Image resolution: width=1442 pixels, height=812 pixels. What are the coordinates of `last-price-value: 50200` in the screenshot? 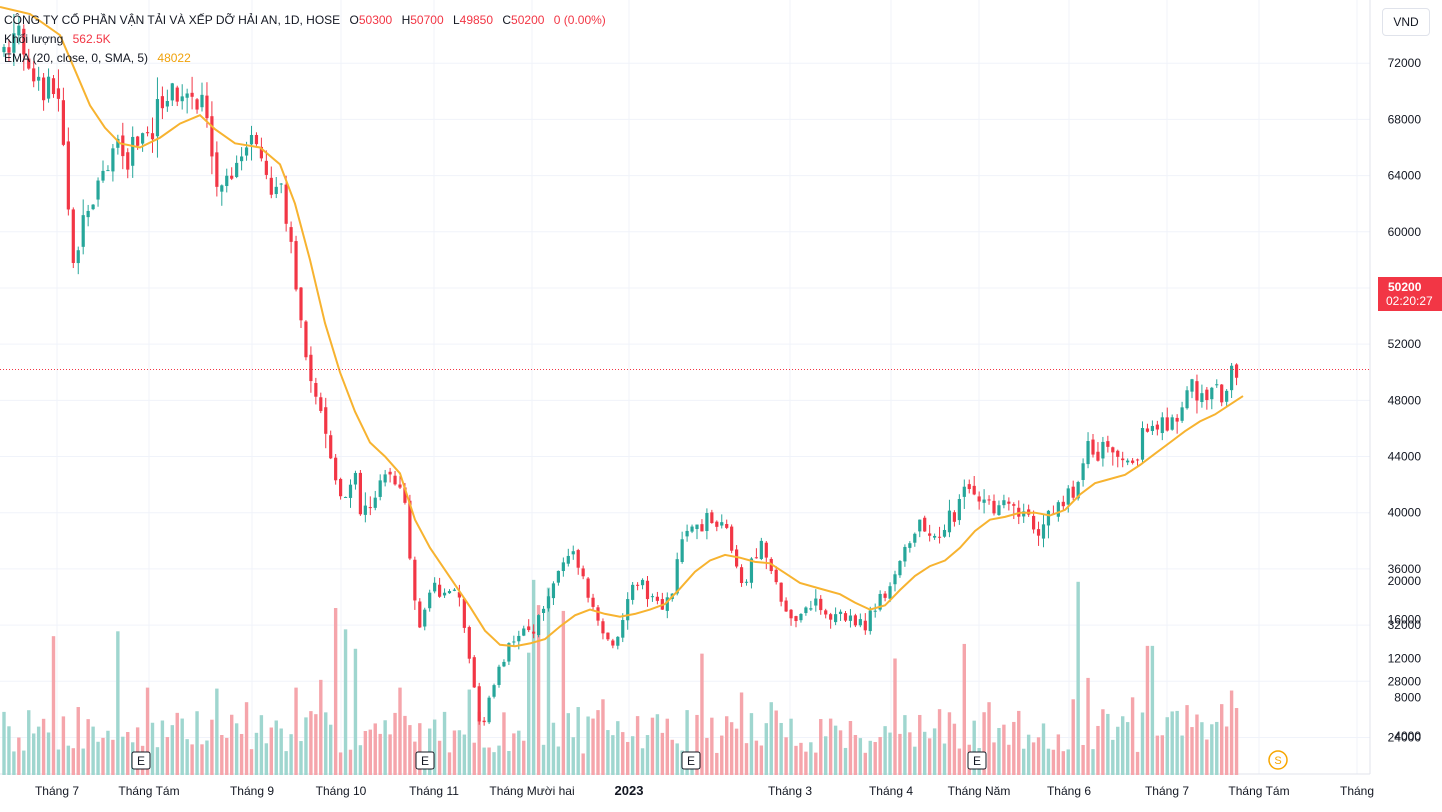 It's located at (1405, 287).